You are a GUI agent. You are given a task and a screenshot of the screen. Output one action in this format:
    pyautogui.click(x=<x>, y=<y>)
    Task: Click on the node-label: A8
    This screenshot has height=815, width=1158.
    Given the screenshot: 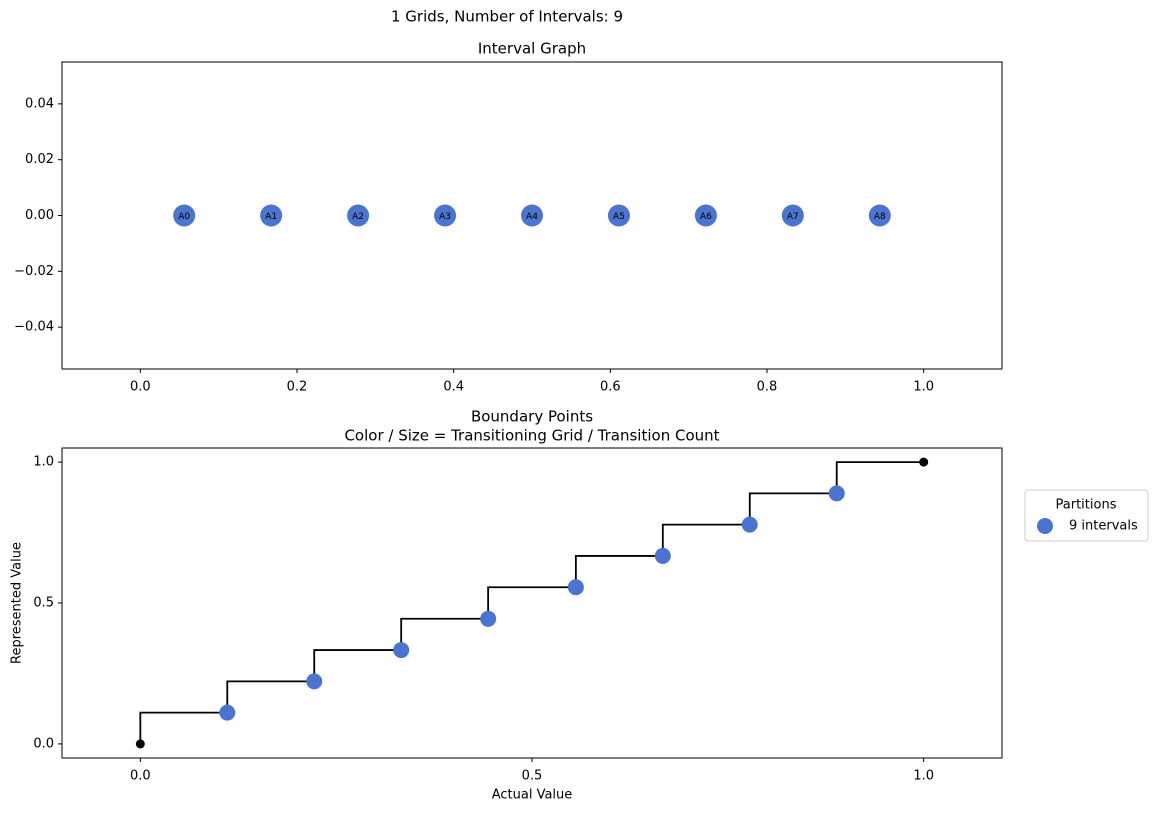 What is the action you would take?
    pyautogui.click(x=880, y=217)
    